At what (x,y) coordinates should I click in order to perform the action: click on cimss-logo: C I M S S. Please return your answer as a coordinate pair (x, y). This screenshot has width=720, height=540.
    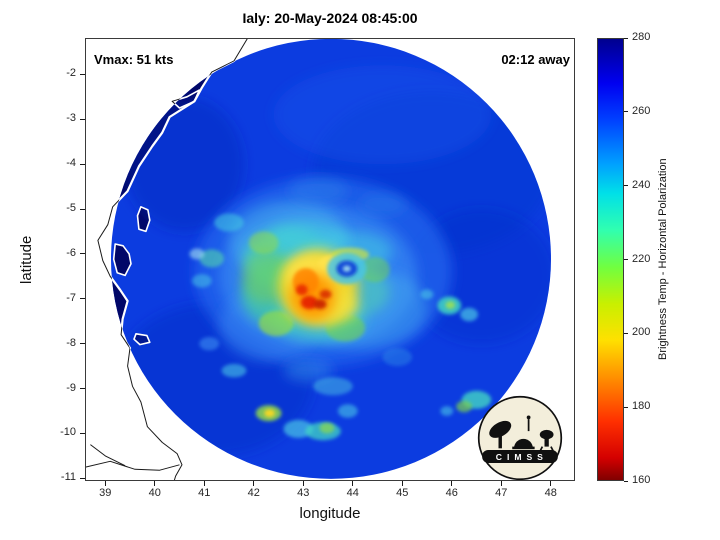
    Looking at the image, I should click on (520, 438).